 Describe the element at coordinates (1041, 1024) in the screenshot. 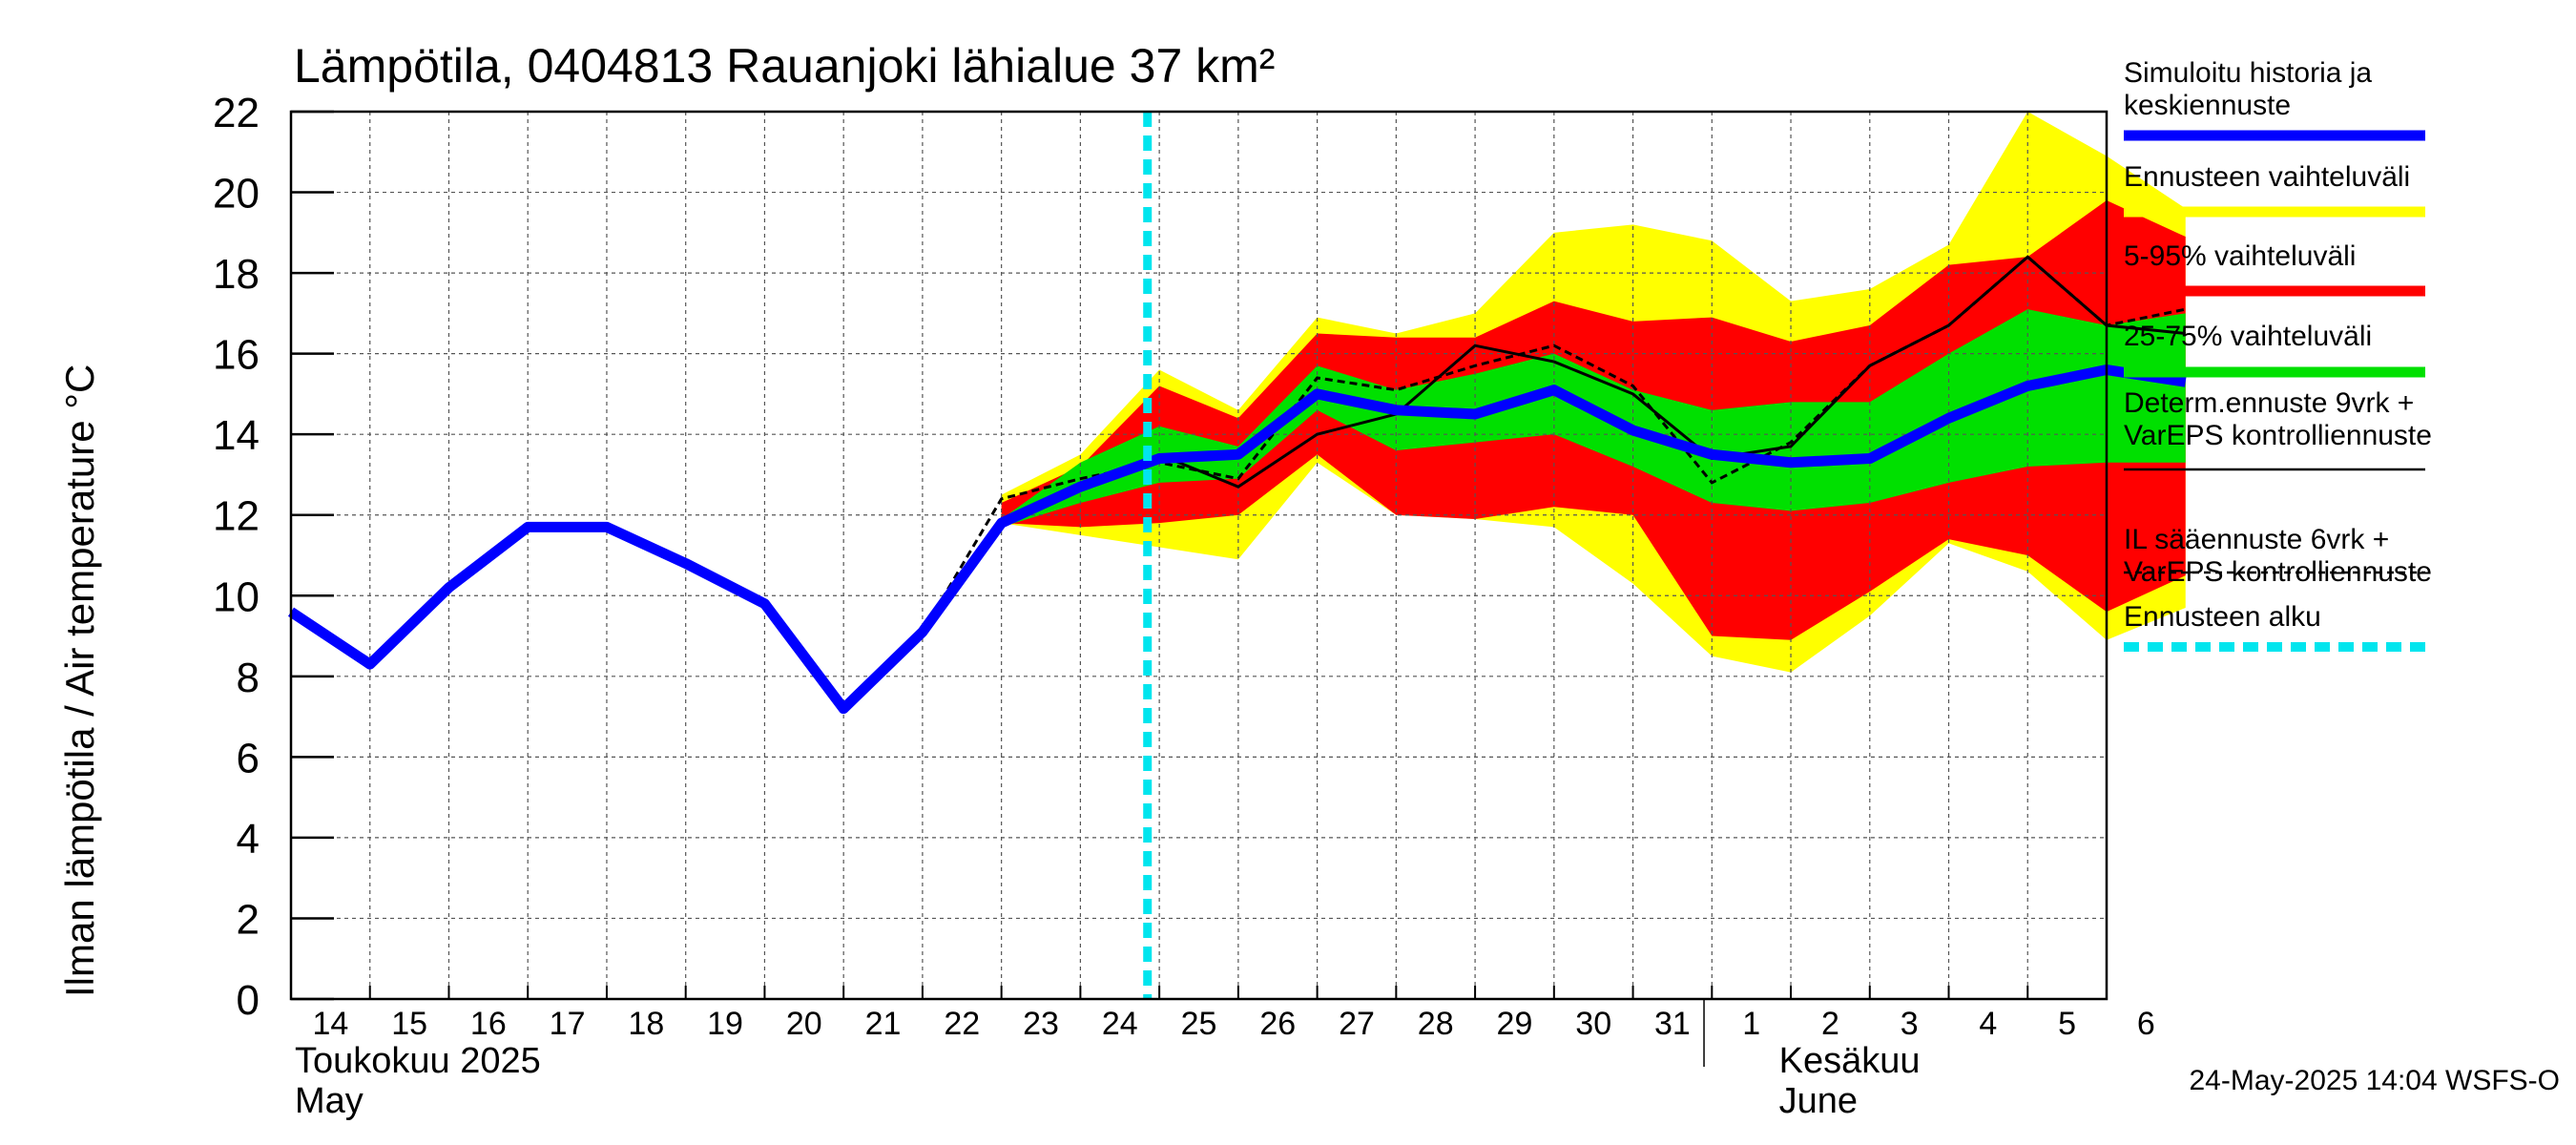

I see `x-tick-label: 23` at that location.